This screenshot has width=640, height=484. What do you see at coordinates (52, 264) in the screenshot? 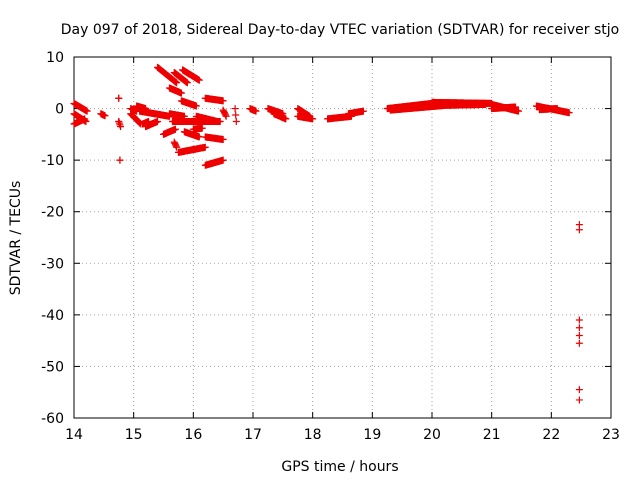
I see `y-tick-label: -30` at bounding box center [52, 264].